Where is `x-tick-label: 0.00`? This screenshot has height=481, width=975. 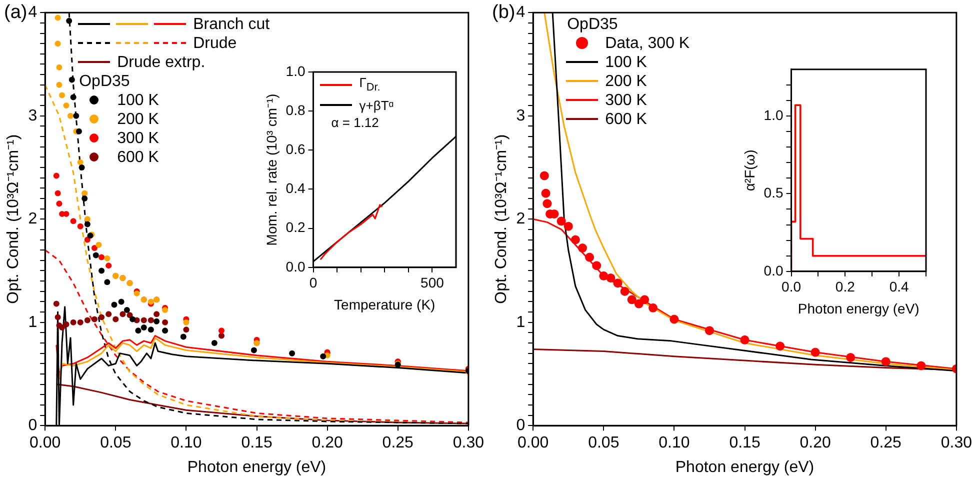
x-tick-label: 0.00 is located at coordinates (45, 443).